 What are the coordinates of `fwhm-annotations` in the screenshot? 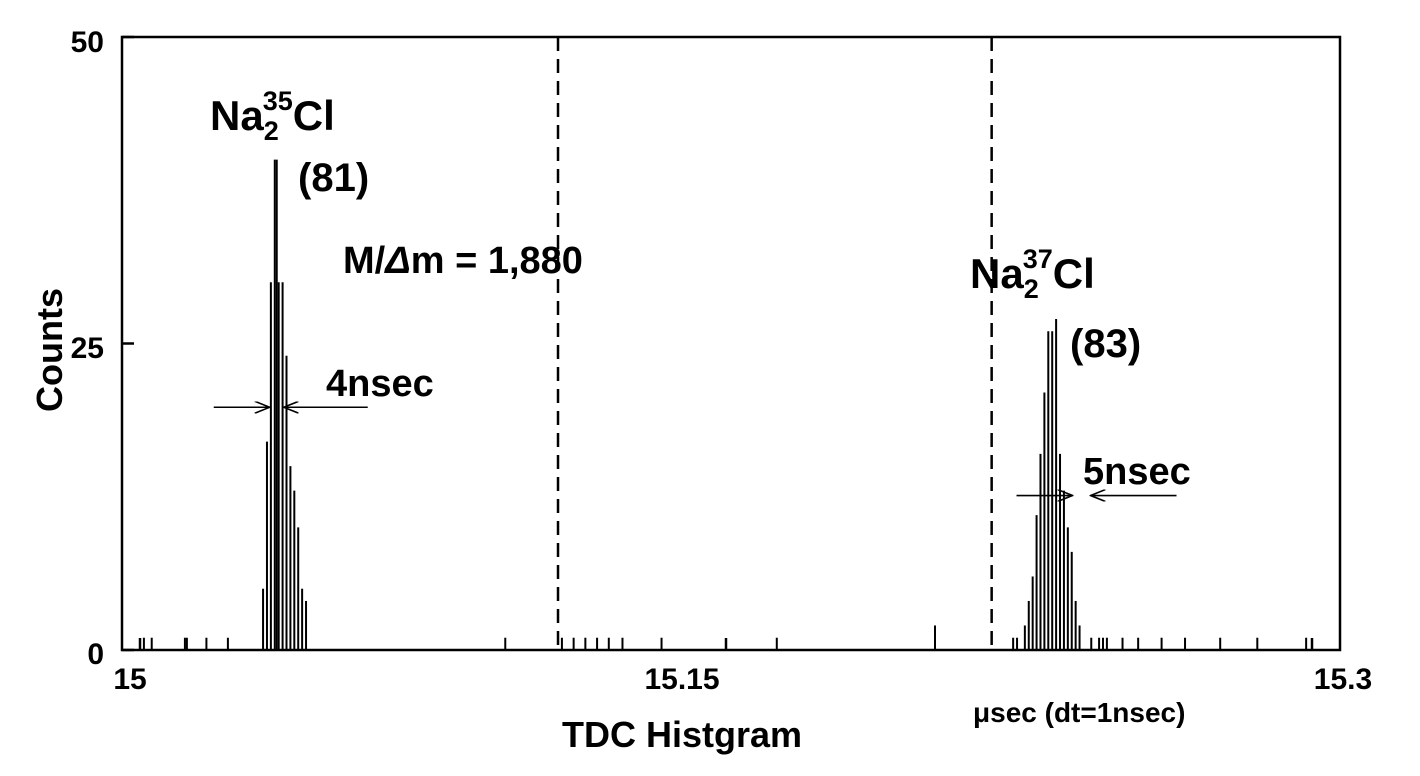 It's located at (695, 451).